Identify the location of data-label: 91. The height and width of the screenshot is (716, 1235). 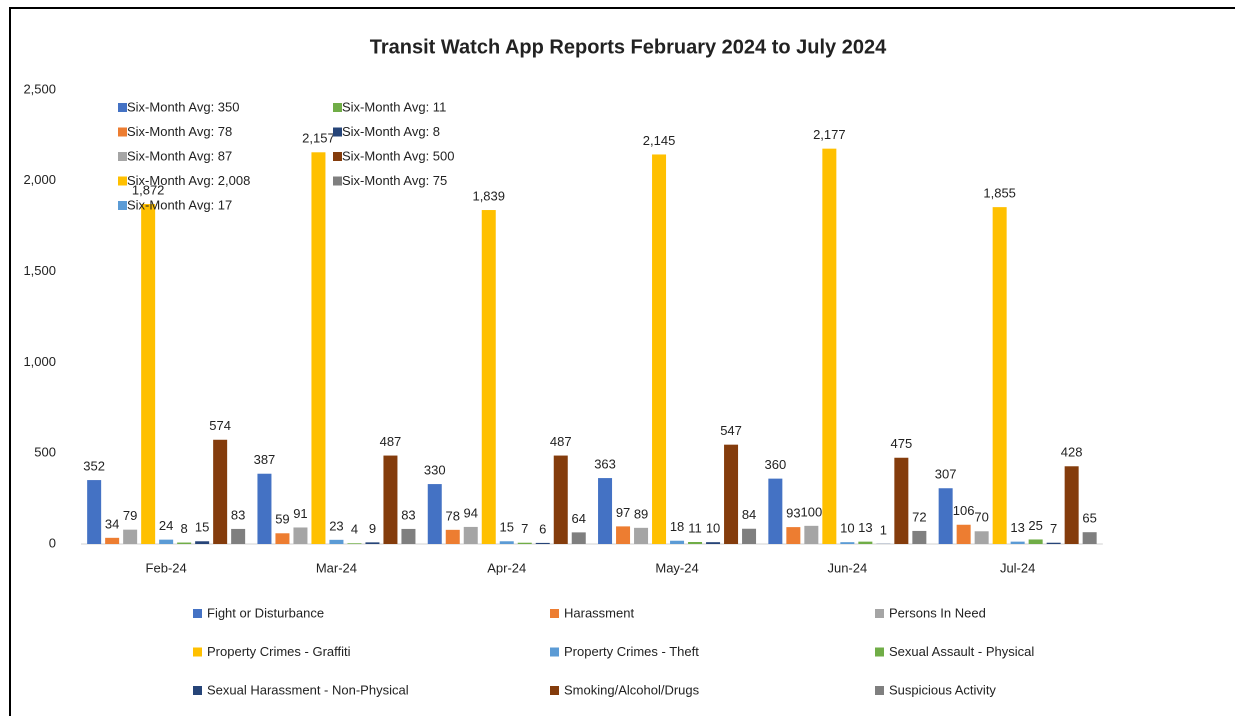
(300, 513).